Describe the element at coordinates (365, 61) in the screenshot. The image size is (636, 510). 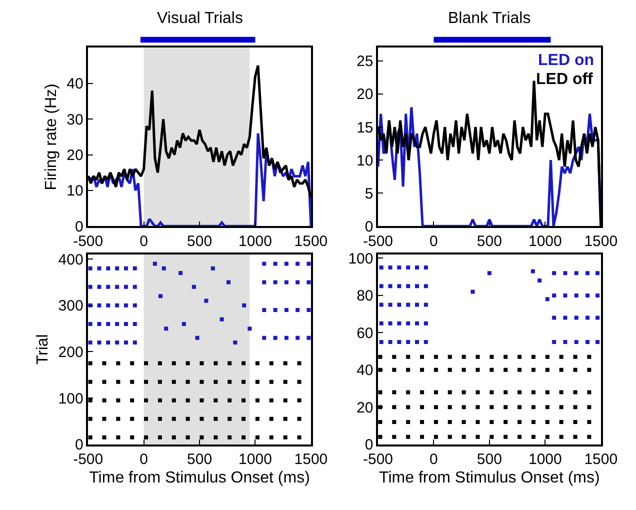
I see `y-tick-label: 25` at that location.